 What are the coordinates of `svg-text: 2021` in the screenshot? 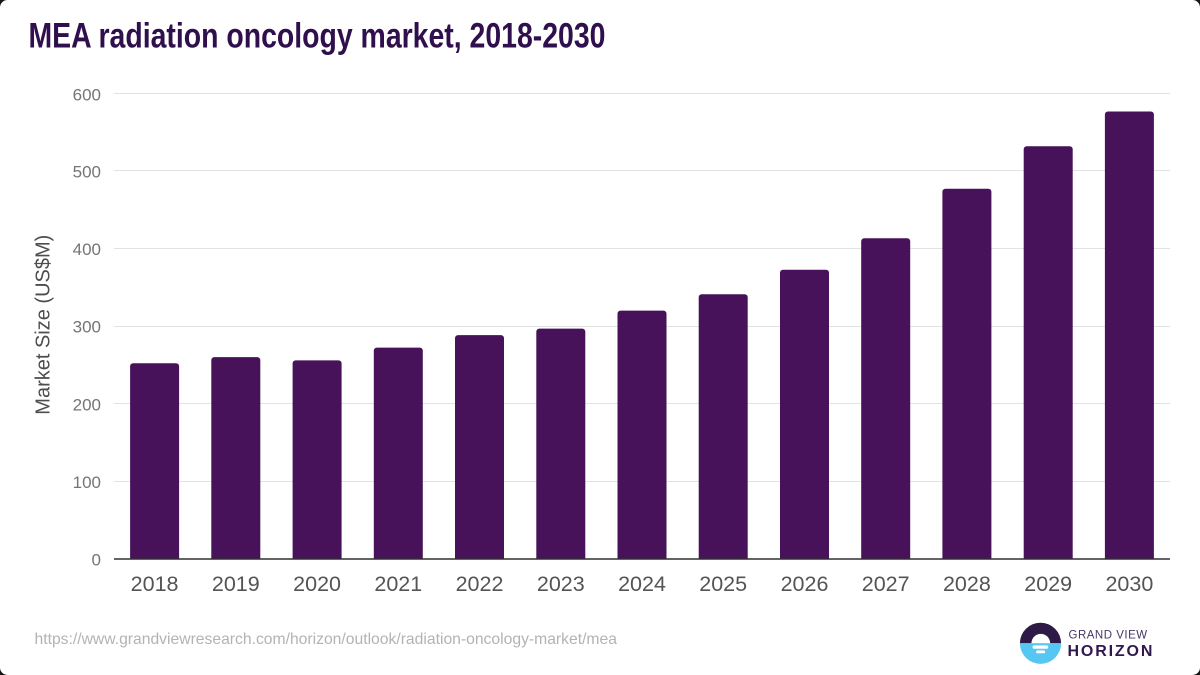 It's located at (398, 584).